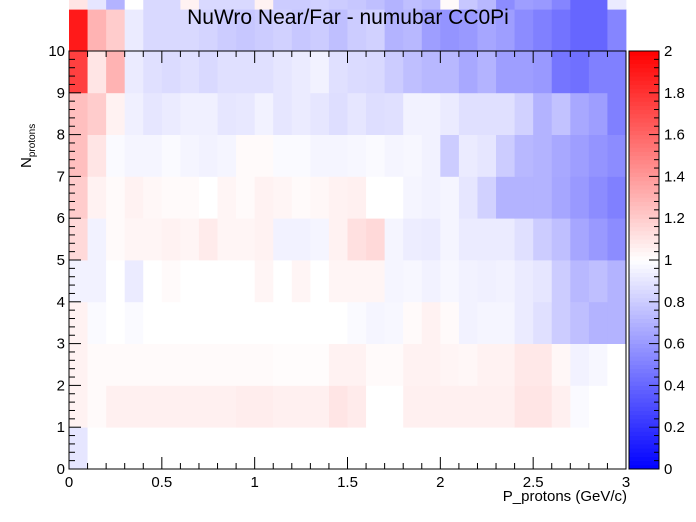 The image size is (696, 522). What do you see at coordinates (674, 93) in the screenshot?
I see `z-tick-label: 1.8` at bounding box center [674, 93].